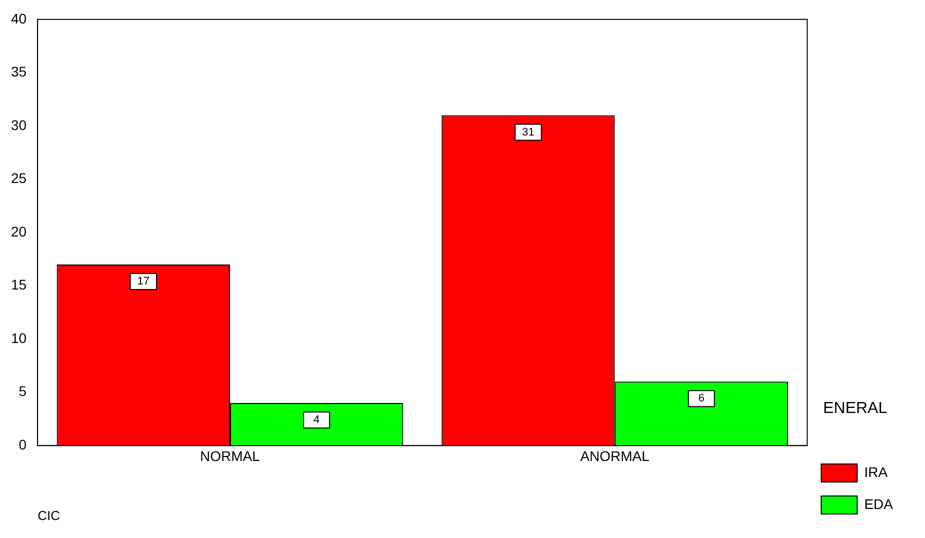  What do you see at coordinates (18, 18) in the screenshot?
I see `y-tick-label: 40` at bounding box center [18, 18].